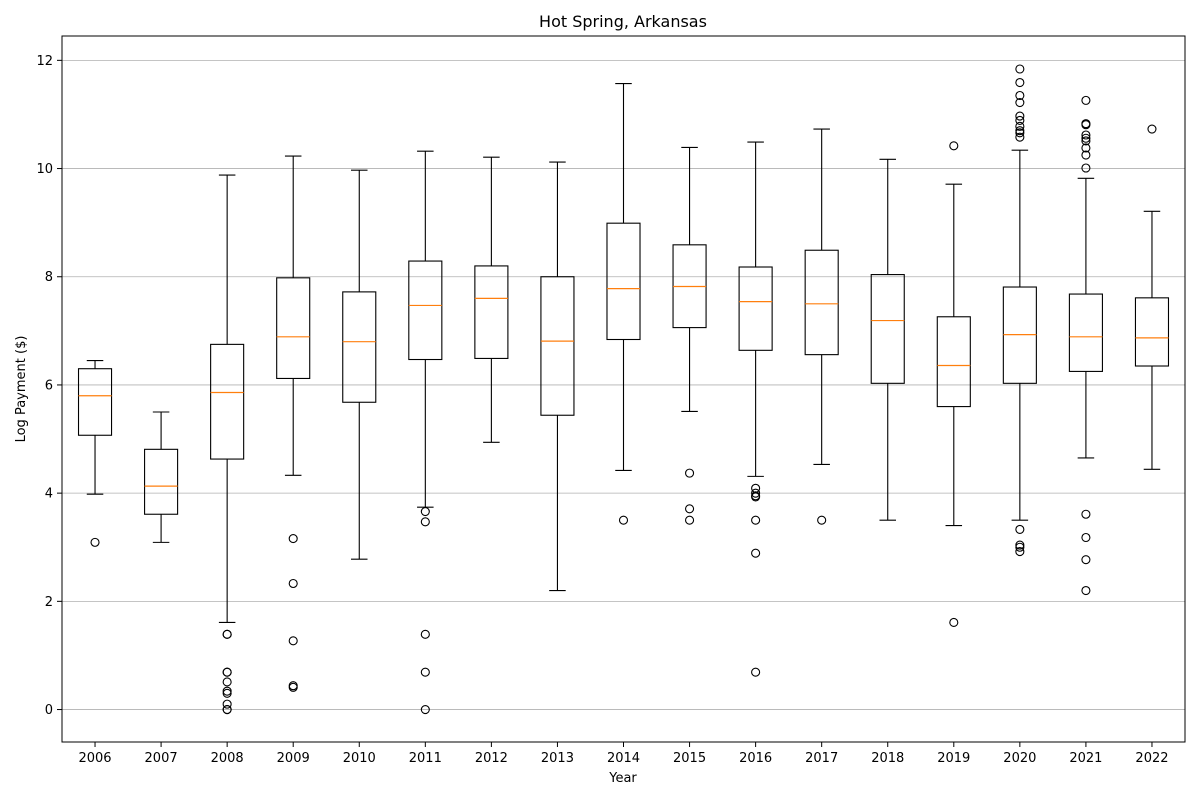 The height and width of the screenshot is (800, 1200). I want to click on x-tick-label: 2018, so click(887, 758).